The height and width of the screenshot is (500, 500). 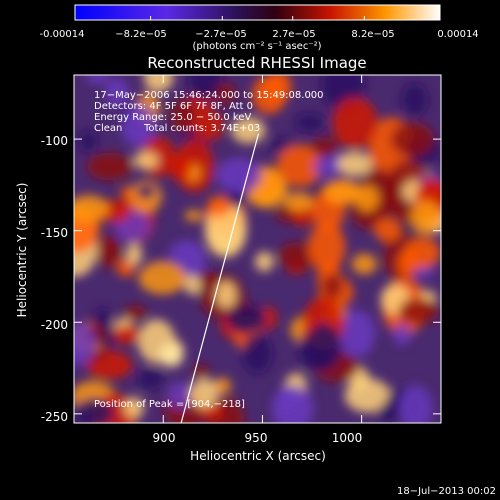 What do you see at coordinates (372, 34) in the screenshot?
I see `colorbar-tick-label: 8.2e−05` at bounding box center [372, 34].